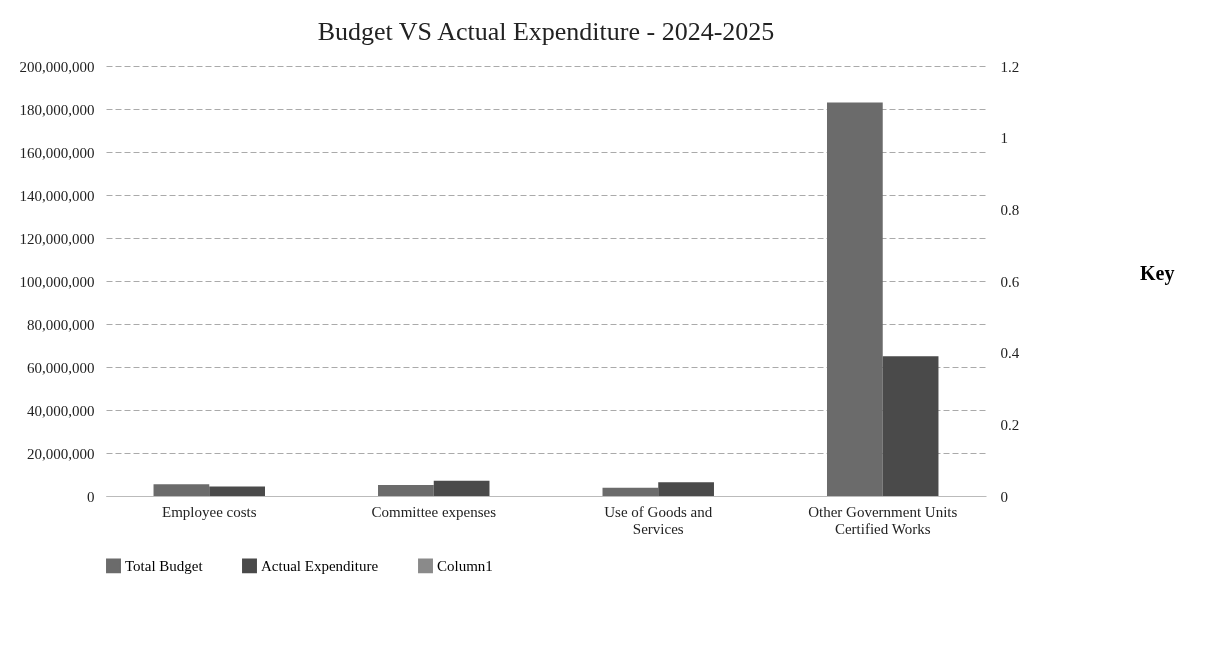  I want to click on y-tick-label: 120,000,000, so click(57, 238).